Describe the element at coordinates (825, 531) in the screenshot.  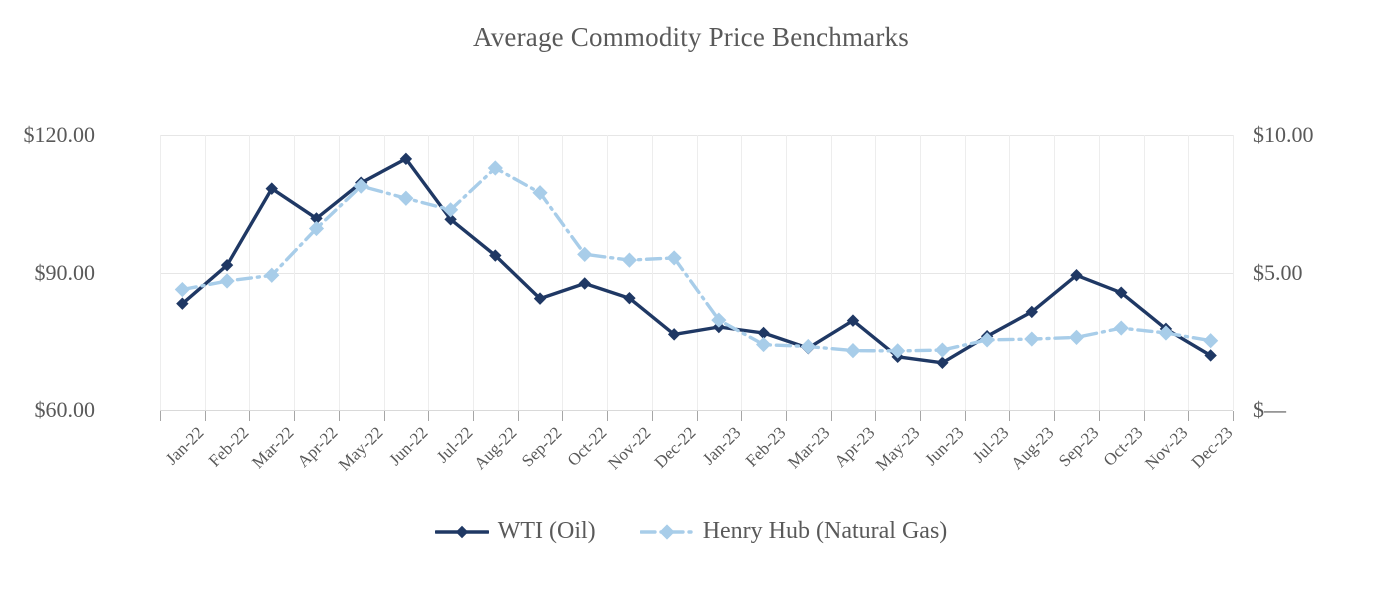
I see `legend-label: Henry Hub (Natural Gas)` at that location.